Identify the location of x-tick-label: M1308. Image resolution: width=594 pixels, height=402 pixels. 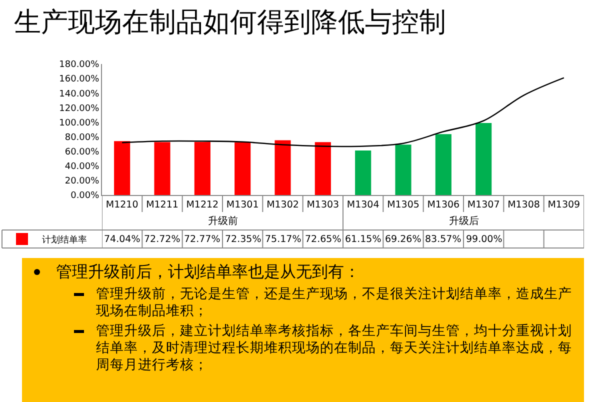
(524, 204).